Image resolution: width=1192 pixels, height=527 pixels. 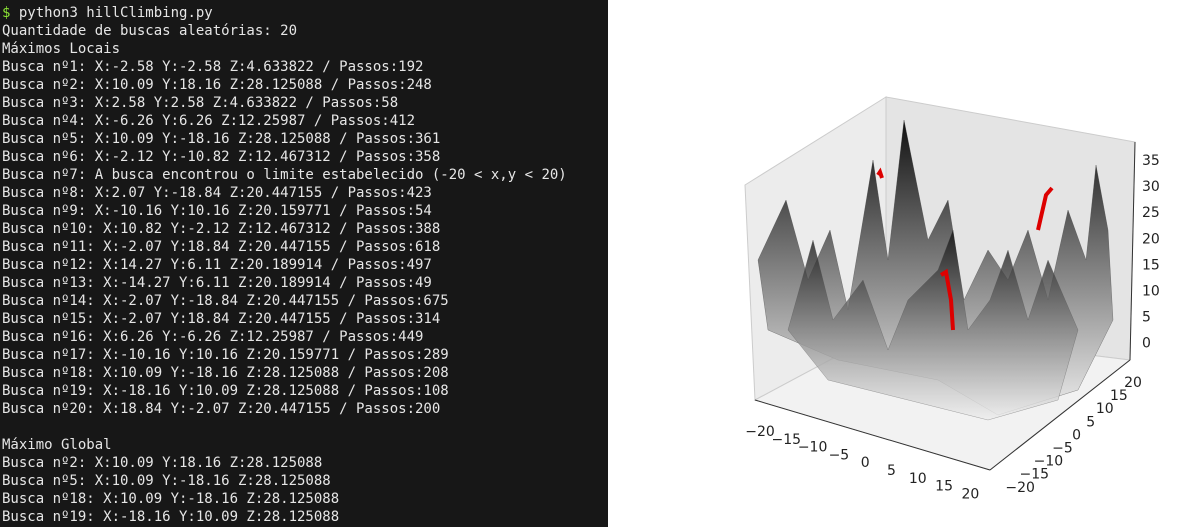 What do you see at coordinates (171, 499) in the screenshot?
I see `result-line: Busca nº18: X:10.09 Y:-18.16 Z:28.125088` at bounding box center [171, 499].